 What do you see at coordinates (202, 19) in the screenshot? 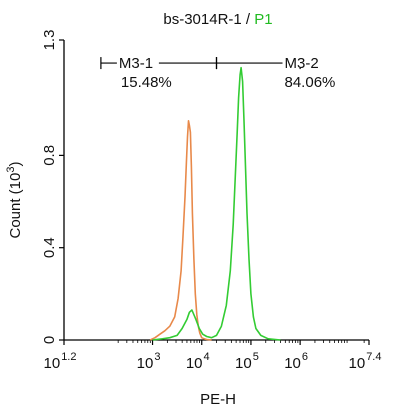
I see `chart-title-sample: bs-3014R-1` at bounding box center [202, 19].